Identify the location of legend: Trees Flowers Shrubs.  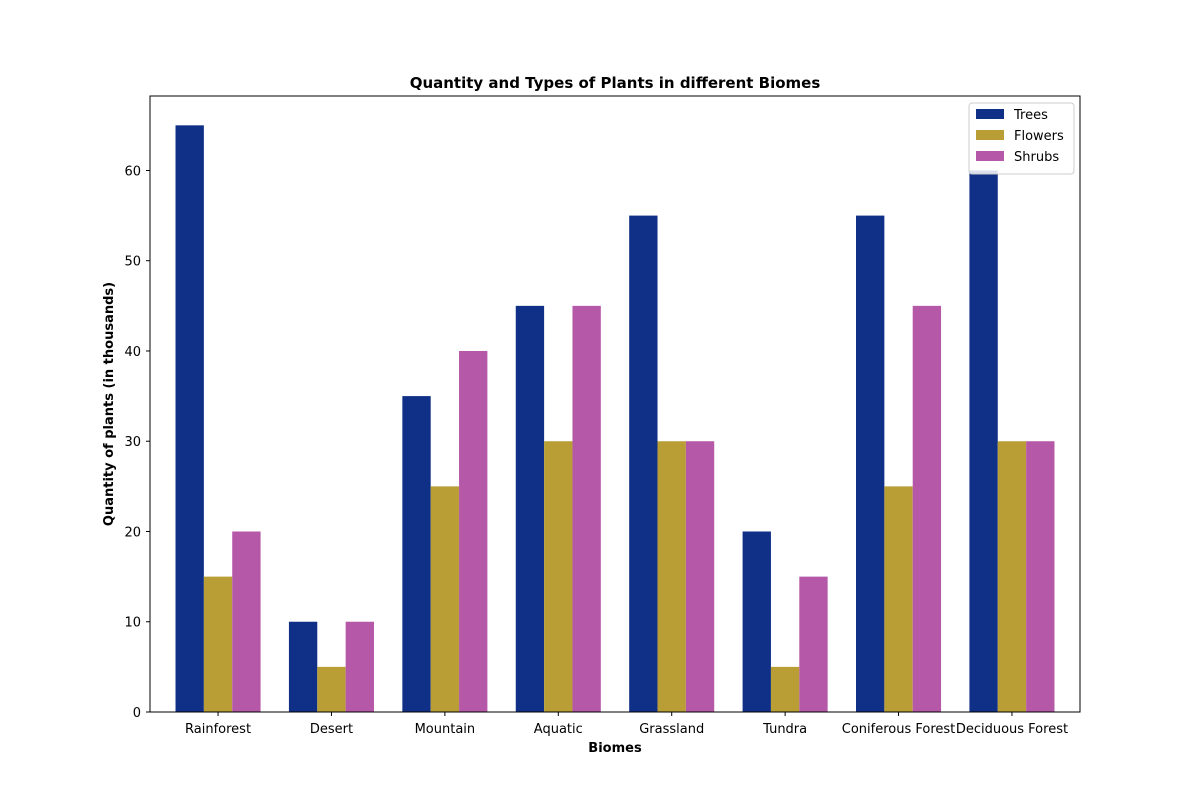
(1021, 138).